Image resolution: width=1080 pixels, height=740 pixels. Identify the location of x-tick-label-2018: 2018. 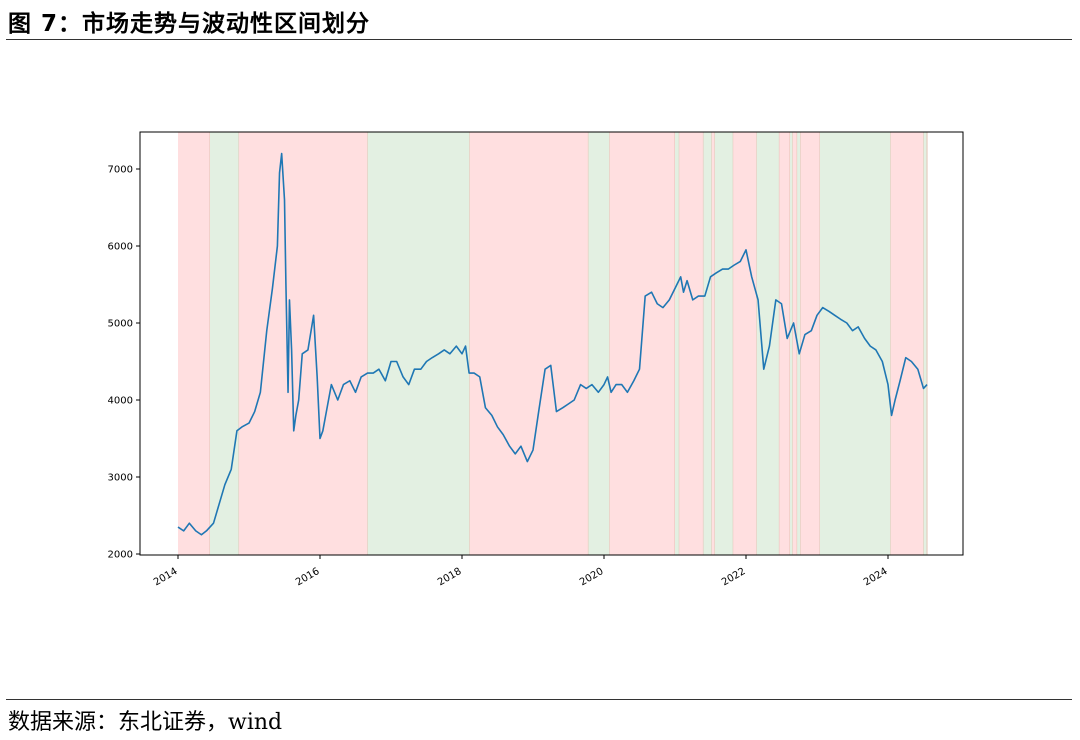
(450, 577).